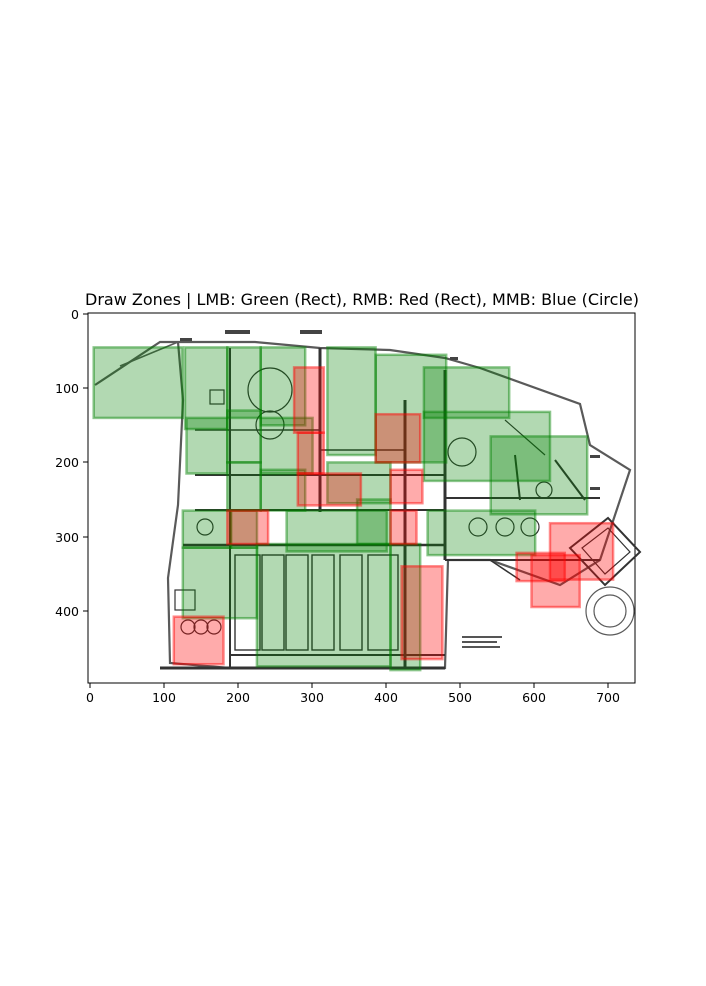  Describe the element at coordinates (67, 611) in the screenshot. I see `y-tick-label: 400` at that location.